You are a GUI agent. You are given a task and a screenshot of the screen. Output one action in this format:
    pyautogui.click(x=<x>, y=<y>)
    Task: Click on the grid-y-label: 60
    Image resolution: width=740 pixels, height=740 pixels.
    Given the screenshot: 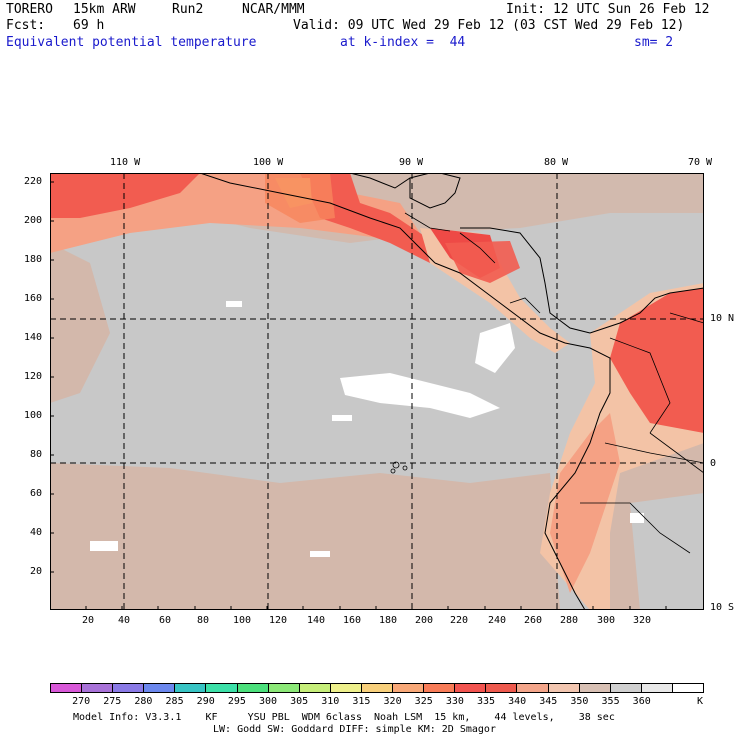 What is the action you would take?
    pyautogui.click(x=36, y=493)
    